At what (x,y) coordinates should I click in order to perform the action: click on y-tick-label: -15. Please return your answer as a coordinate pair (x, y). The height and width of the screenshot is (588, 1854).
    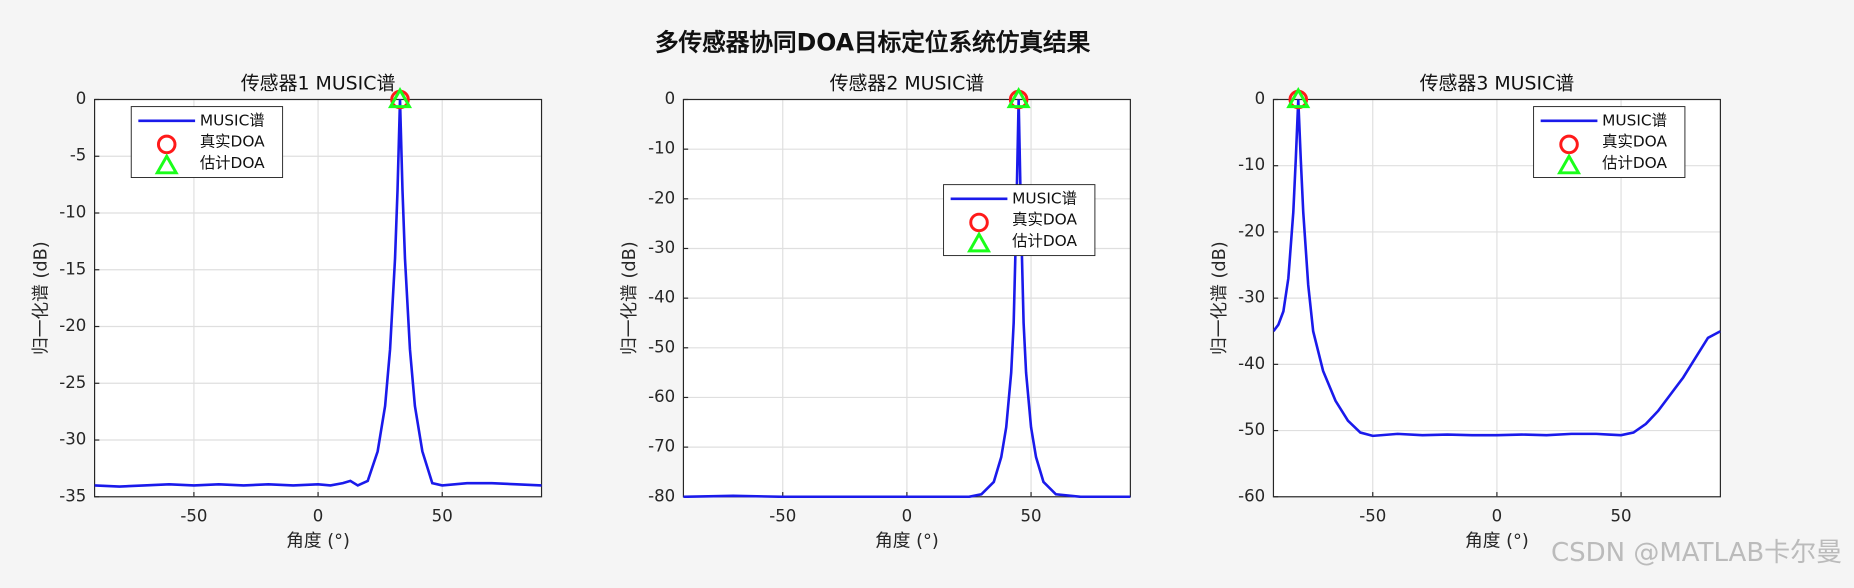
    Looking at the image, I should click on (72, 268).